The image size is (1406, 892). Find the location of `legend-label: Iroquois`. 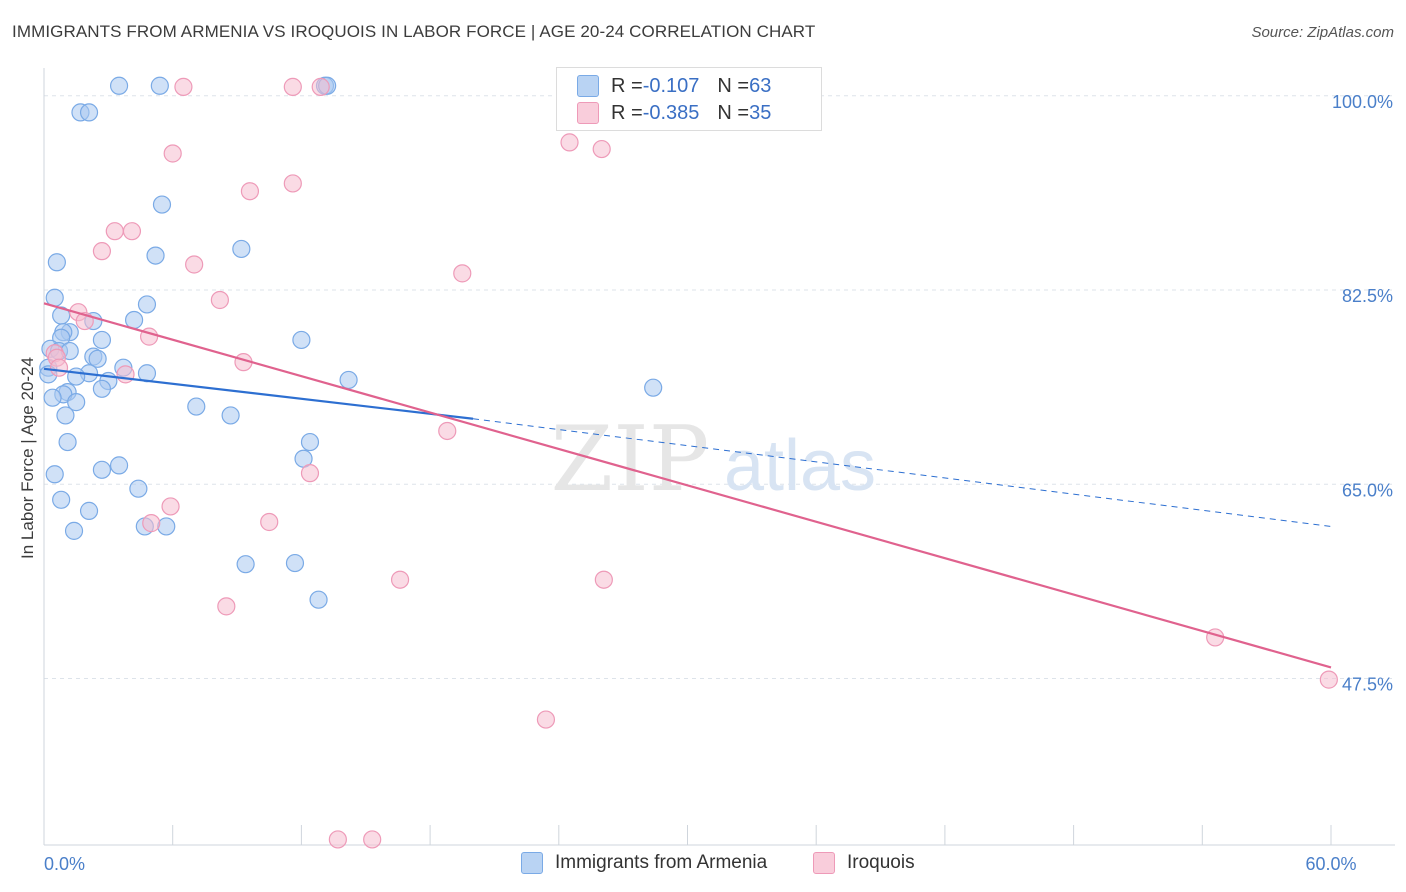

legend-label: Iroquois is located at coordinates (881, 862).